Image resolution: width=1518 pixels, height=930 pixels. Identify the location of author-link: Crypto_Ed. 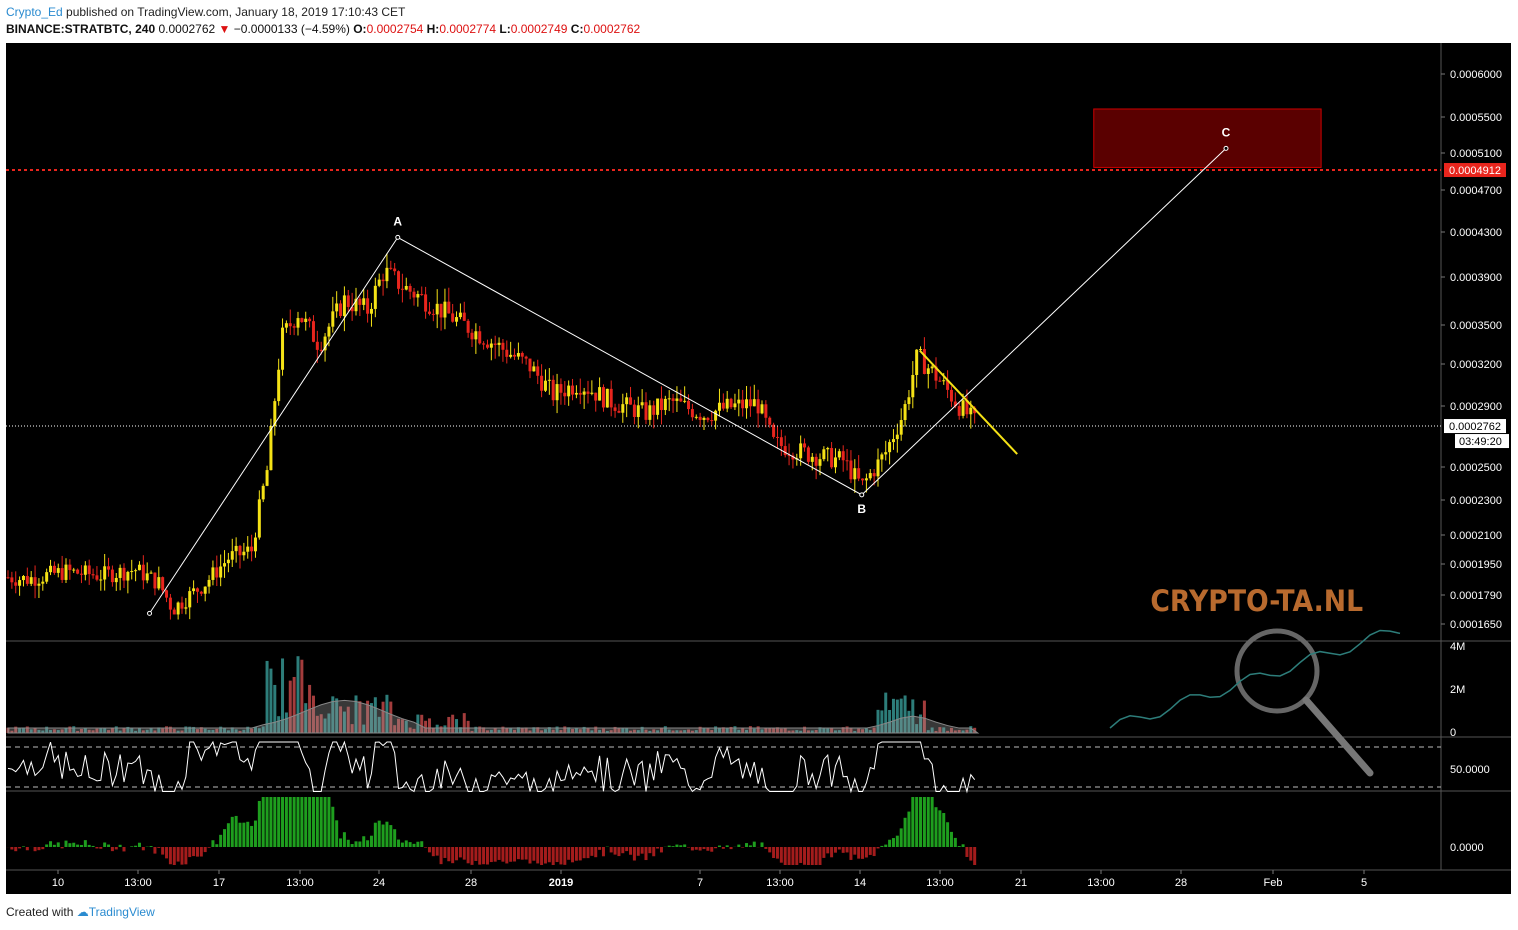
(34, 12).